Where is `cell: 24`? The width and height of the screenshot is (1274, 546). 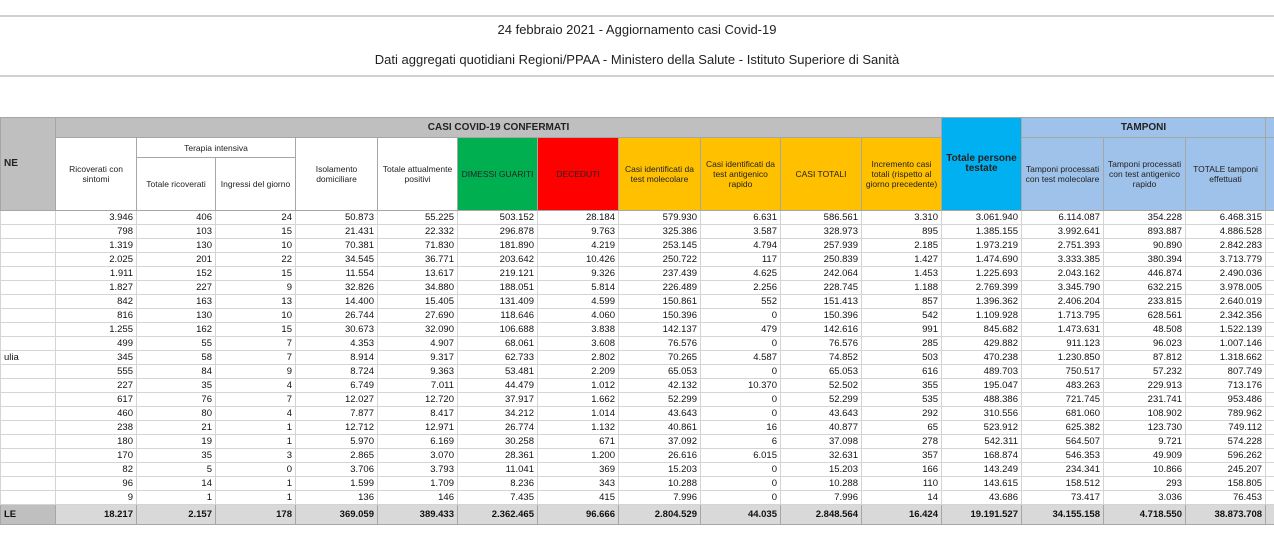 cell: 24 is located at coordinates (255, 217).